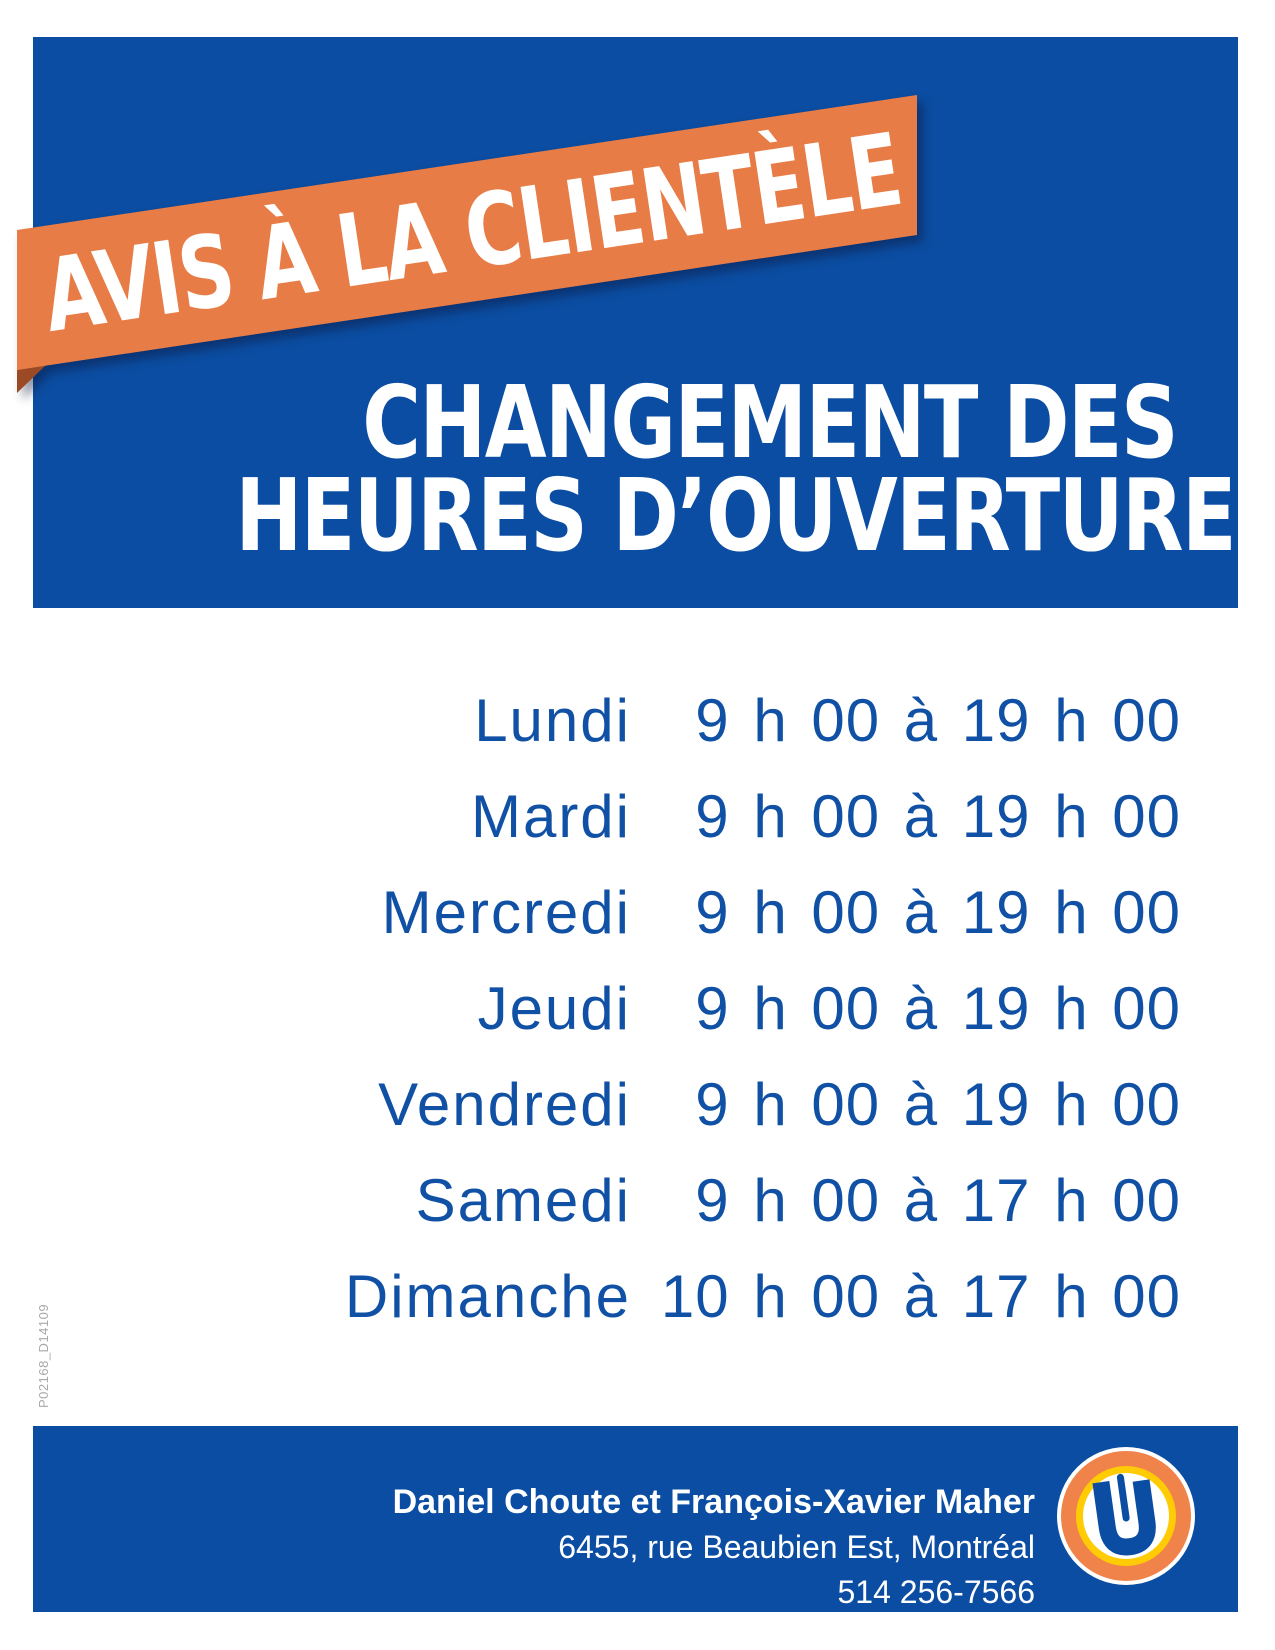 The image size is (1275, 1650). I want to click on ribbon-shape, so click(467, 244).